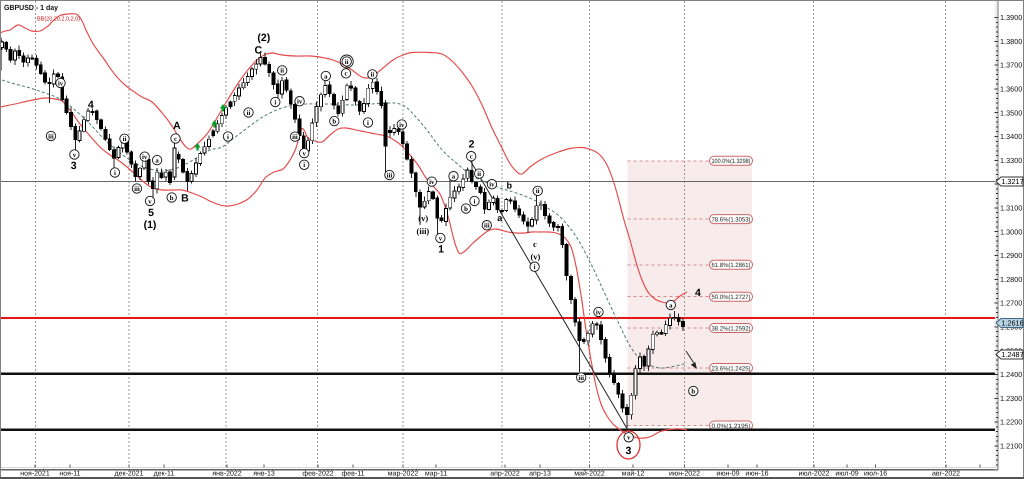 This screenshot has width=1024, height=479. Describe the element at coordinates (1011, 398) in the screenshot. I see `svg-text: 1.2300` at that location.